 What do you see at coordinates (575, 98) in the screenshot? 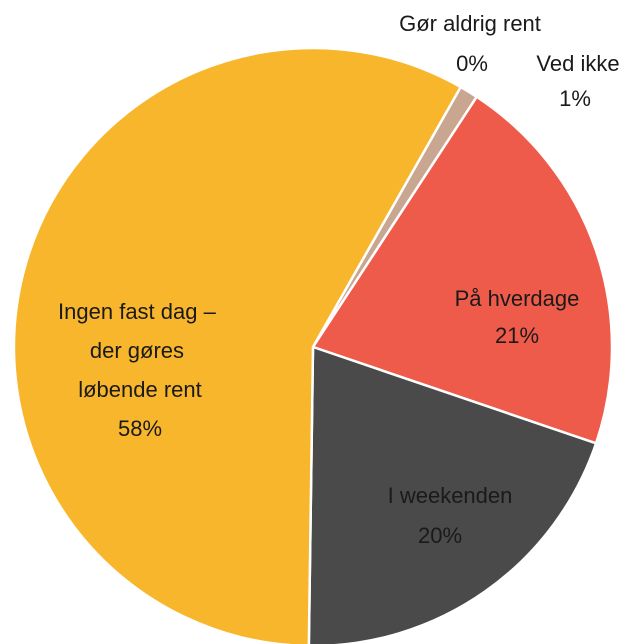
I see `value-label: 1%` at bounding box center [575, 98].